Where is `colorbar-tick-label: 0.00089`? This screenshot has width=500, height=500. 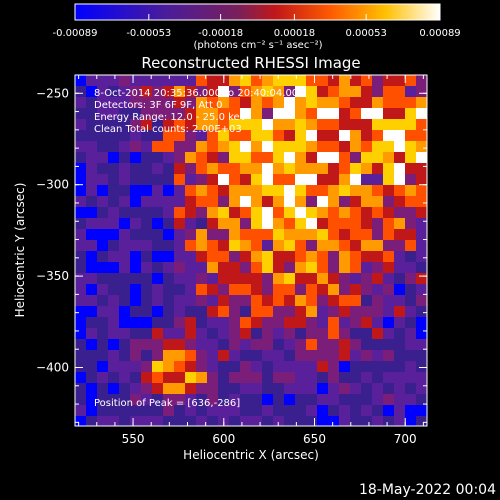
colorbar-tick-label: 0.00089 is located at coordinates (439, 33).